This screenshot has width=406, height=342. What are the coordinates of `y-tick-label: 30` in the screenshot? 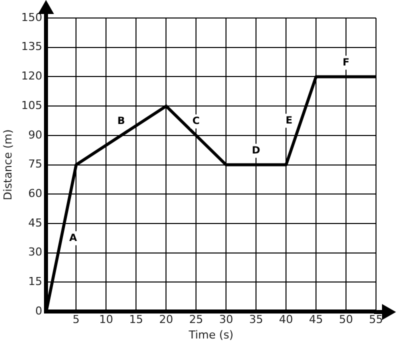 It's located at (35, 252).